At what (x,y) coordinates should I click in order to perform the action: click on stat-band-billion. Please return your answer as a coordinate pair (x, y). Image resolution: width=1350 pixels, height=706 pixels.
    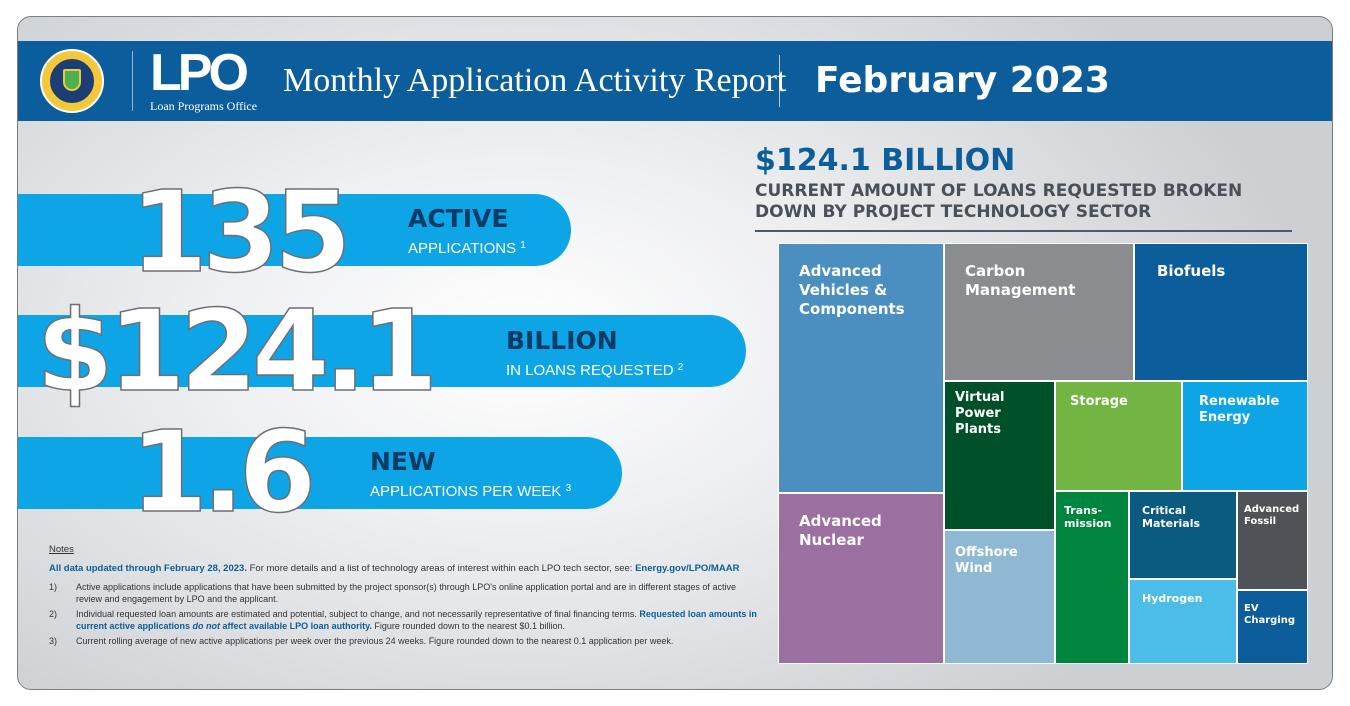
    Looking at the image, I should click on (382, 351).